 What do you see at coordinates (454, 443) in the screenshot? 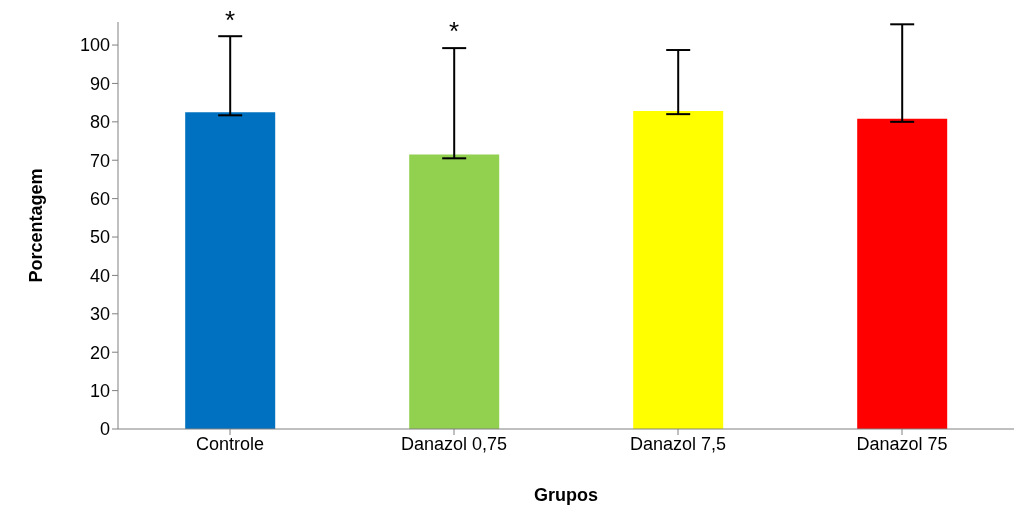
I see `x-tick-label: Danazol 0,75` at bounding box center [454, 443].